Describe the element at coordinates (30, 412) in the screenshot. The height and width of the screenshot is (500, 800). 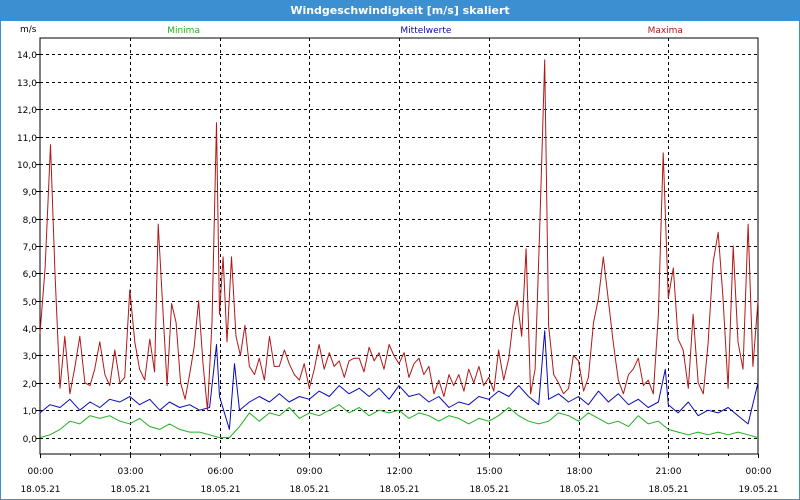
I see `y-tick-label: 1,0` at that location.